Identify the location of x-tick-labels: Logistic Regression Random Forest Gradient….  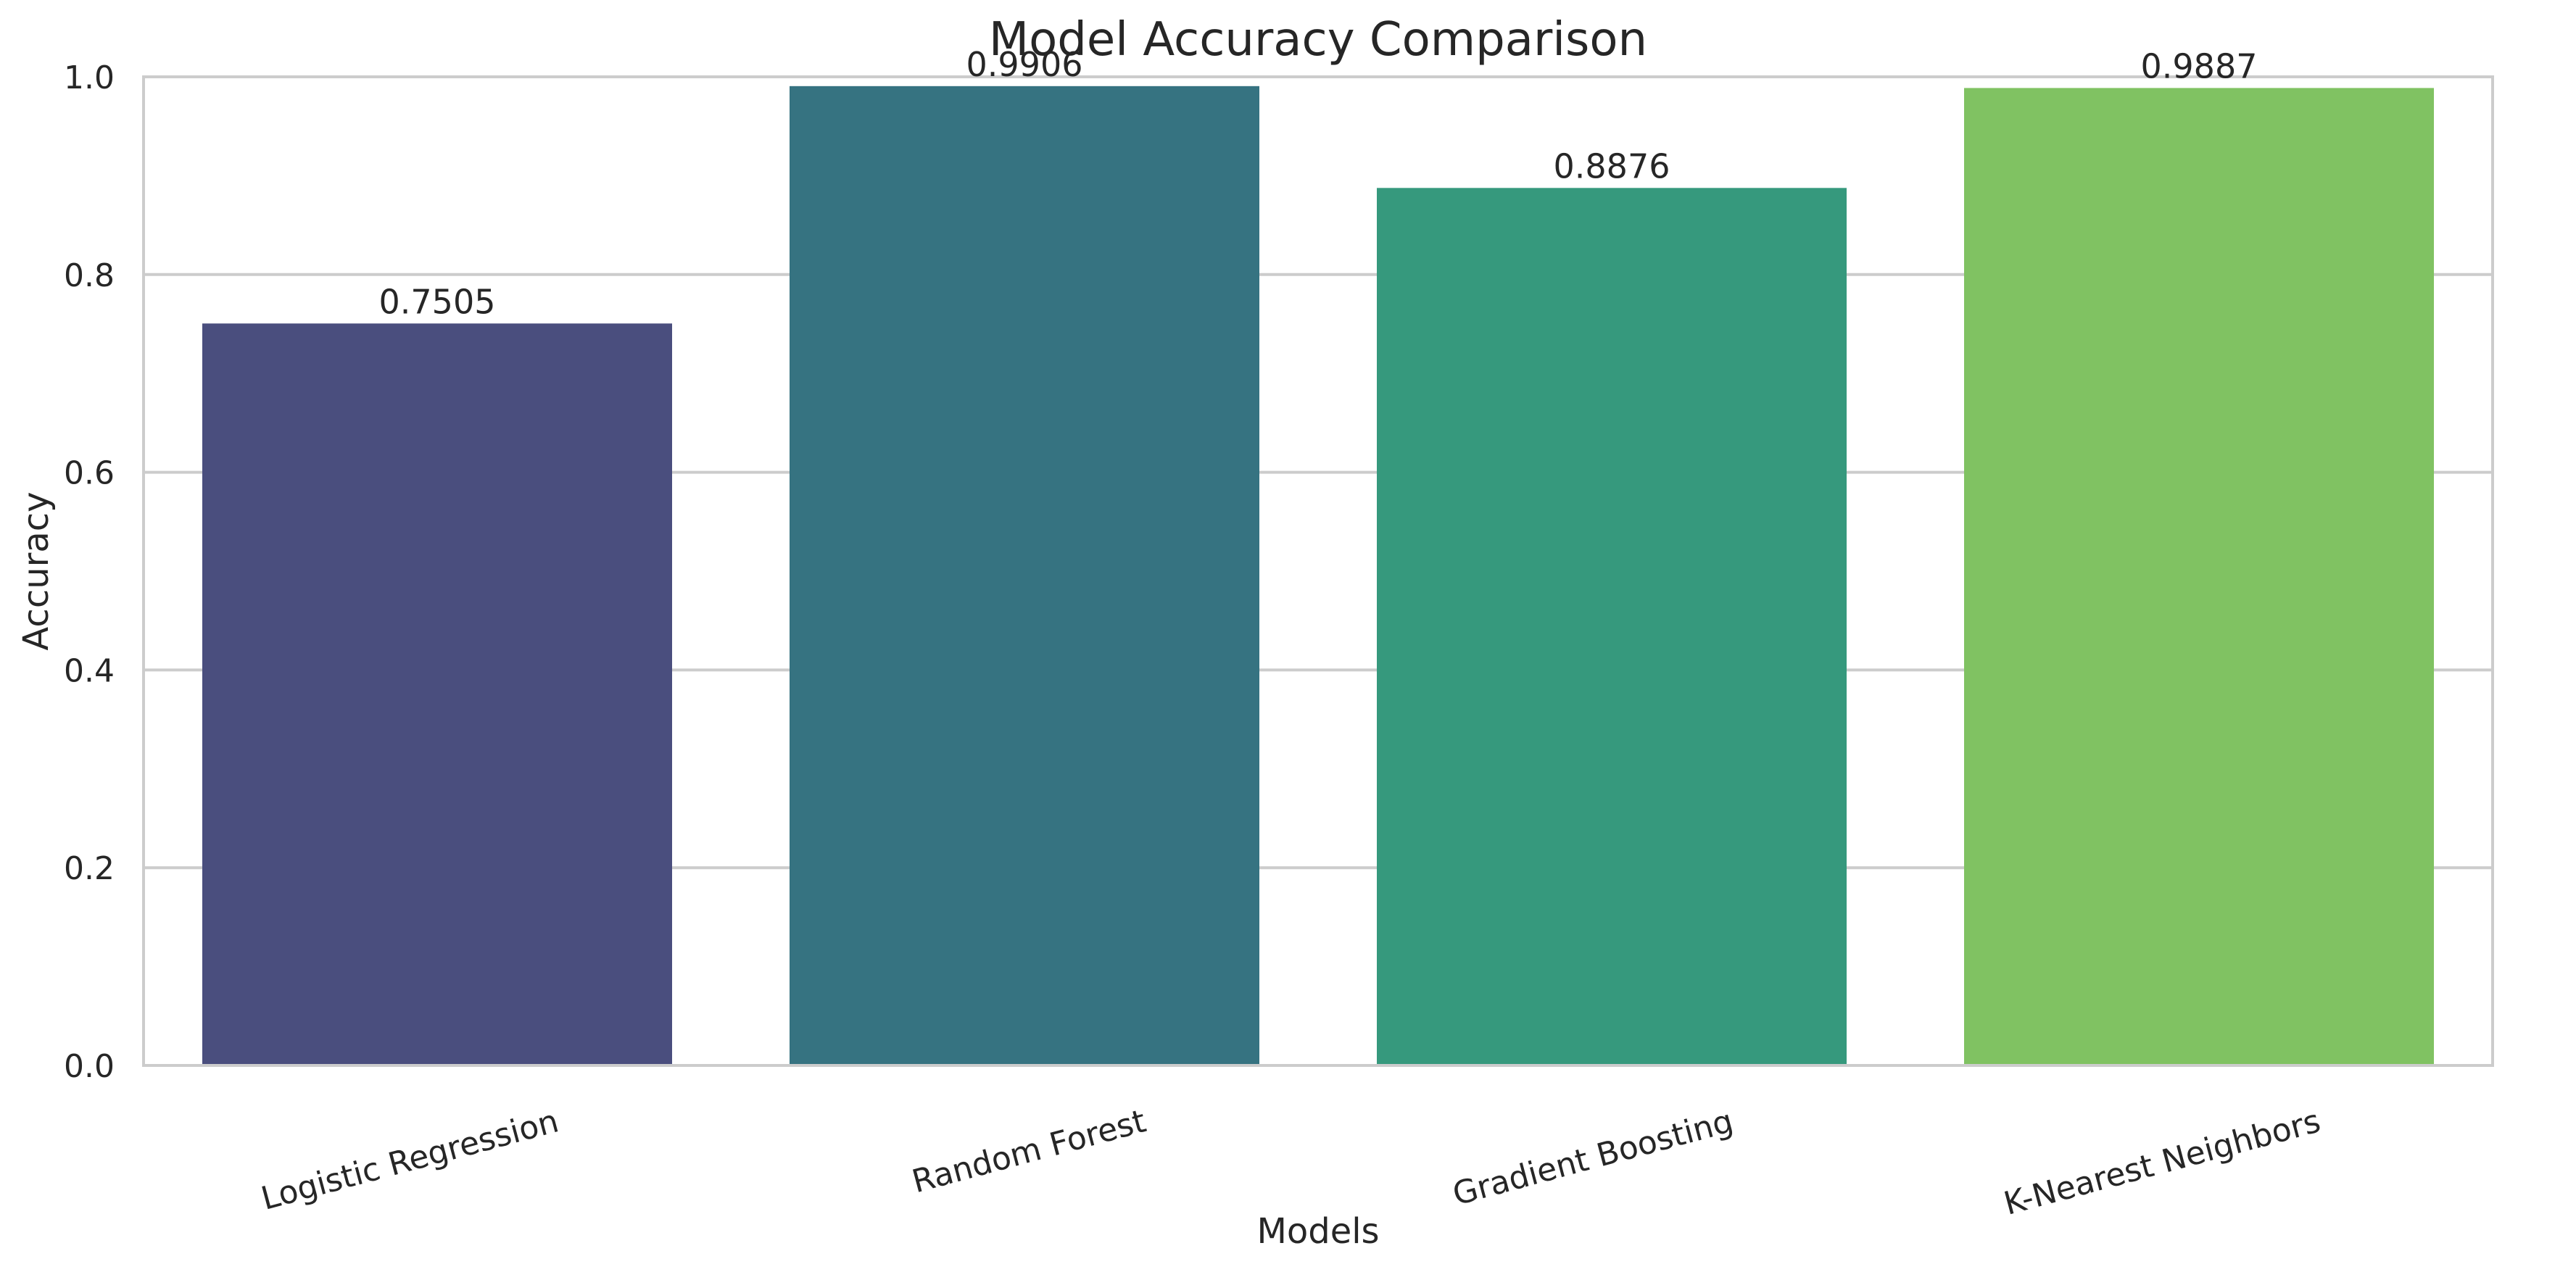
(1291, 1162).